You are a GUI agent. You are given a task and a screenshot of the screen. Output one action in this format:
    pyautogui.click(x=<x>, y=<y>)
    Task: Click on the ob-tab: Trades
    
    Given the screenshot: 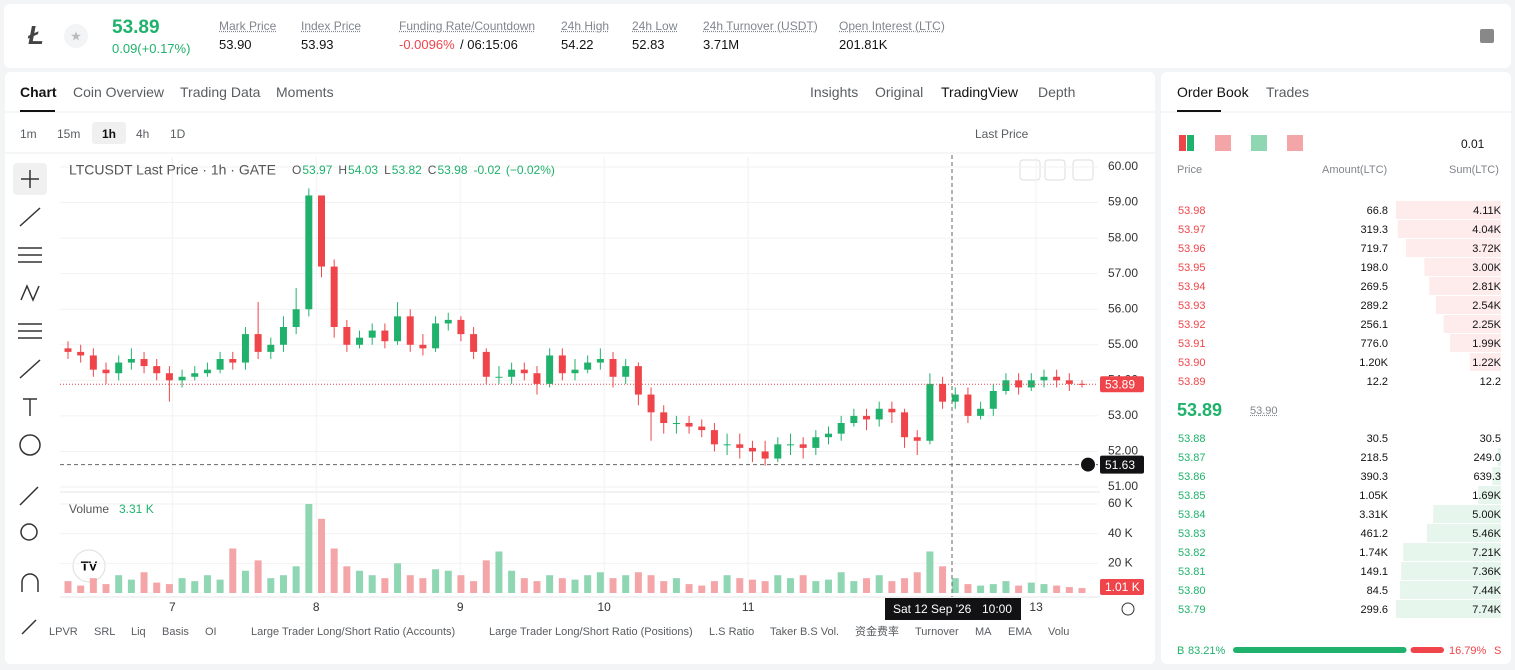 What is the action you would take?
    pyautogui.click(x=1288, y=92)
    